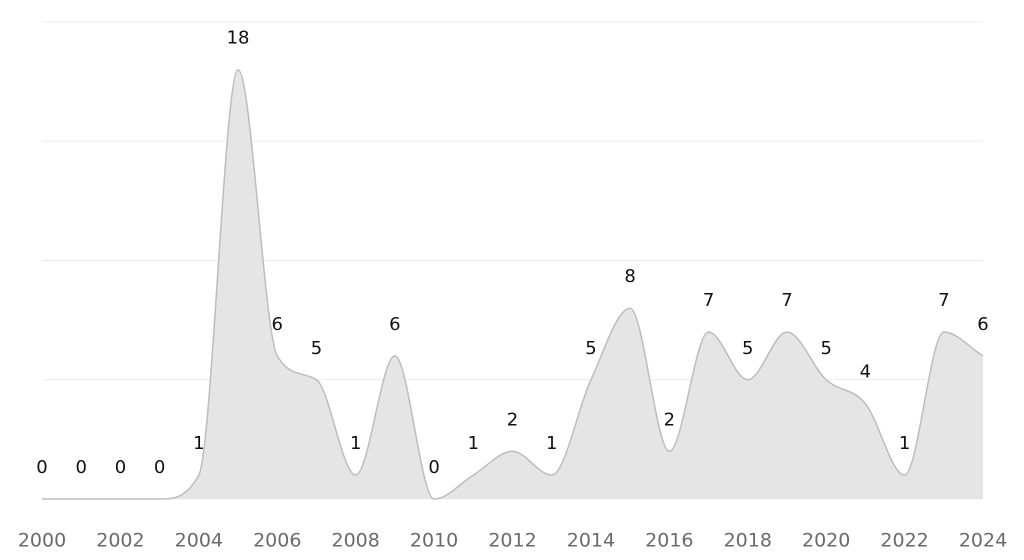  I want to click on x-tick-label: 2012, so click(512, 541).